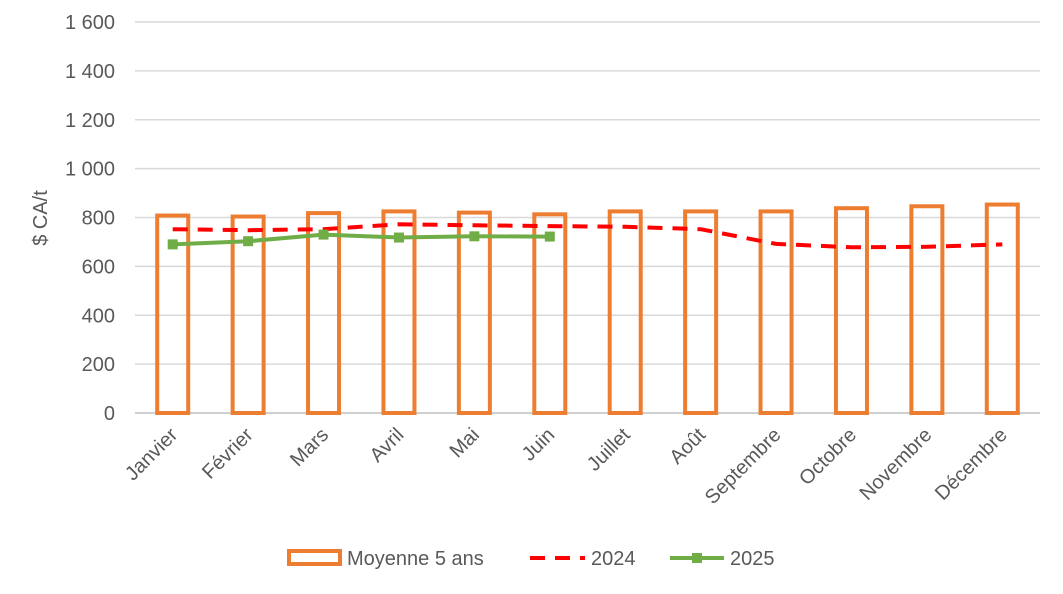  Describe the element at coordinates (613, 559) in the screenshot. I see `legend-label-2024: 2024` at that location.